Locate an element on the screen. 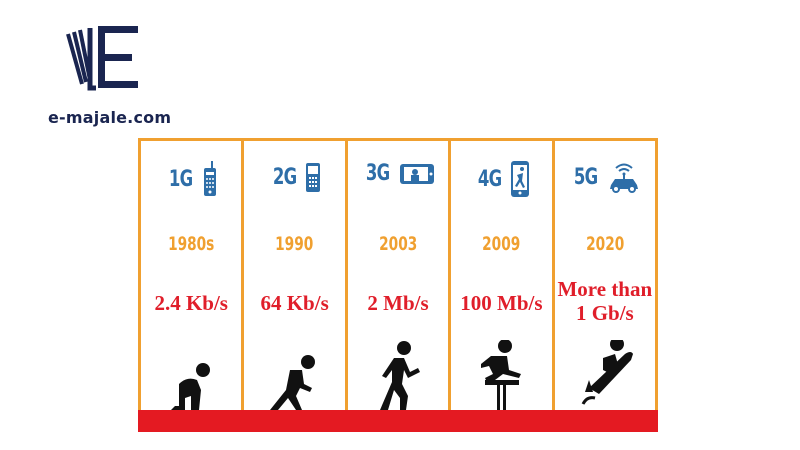 The width and height of the screenshot is (800, 450). crawling-person-icon is located at coordinates (190, 386).